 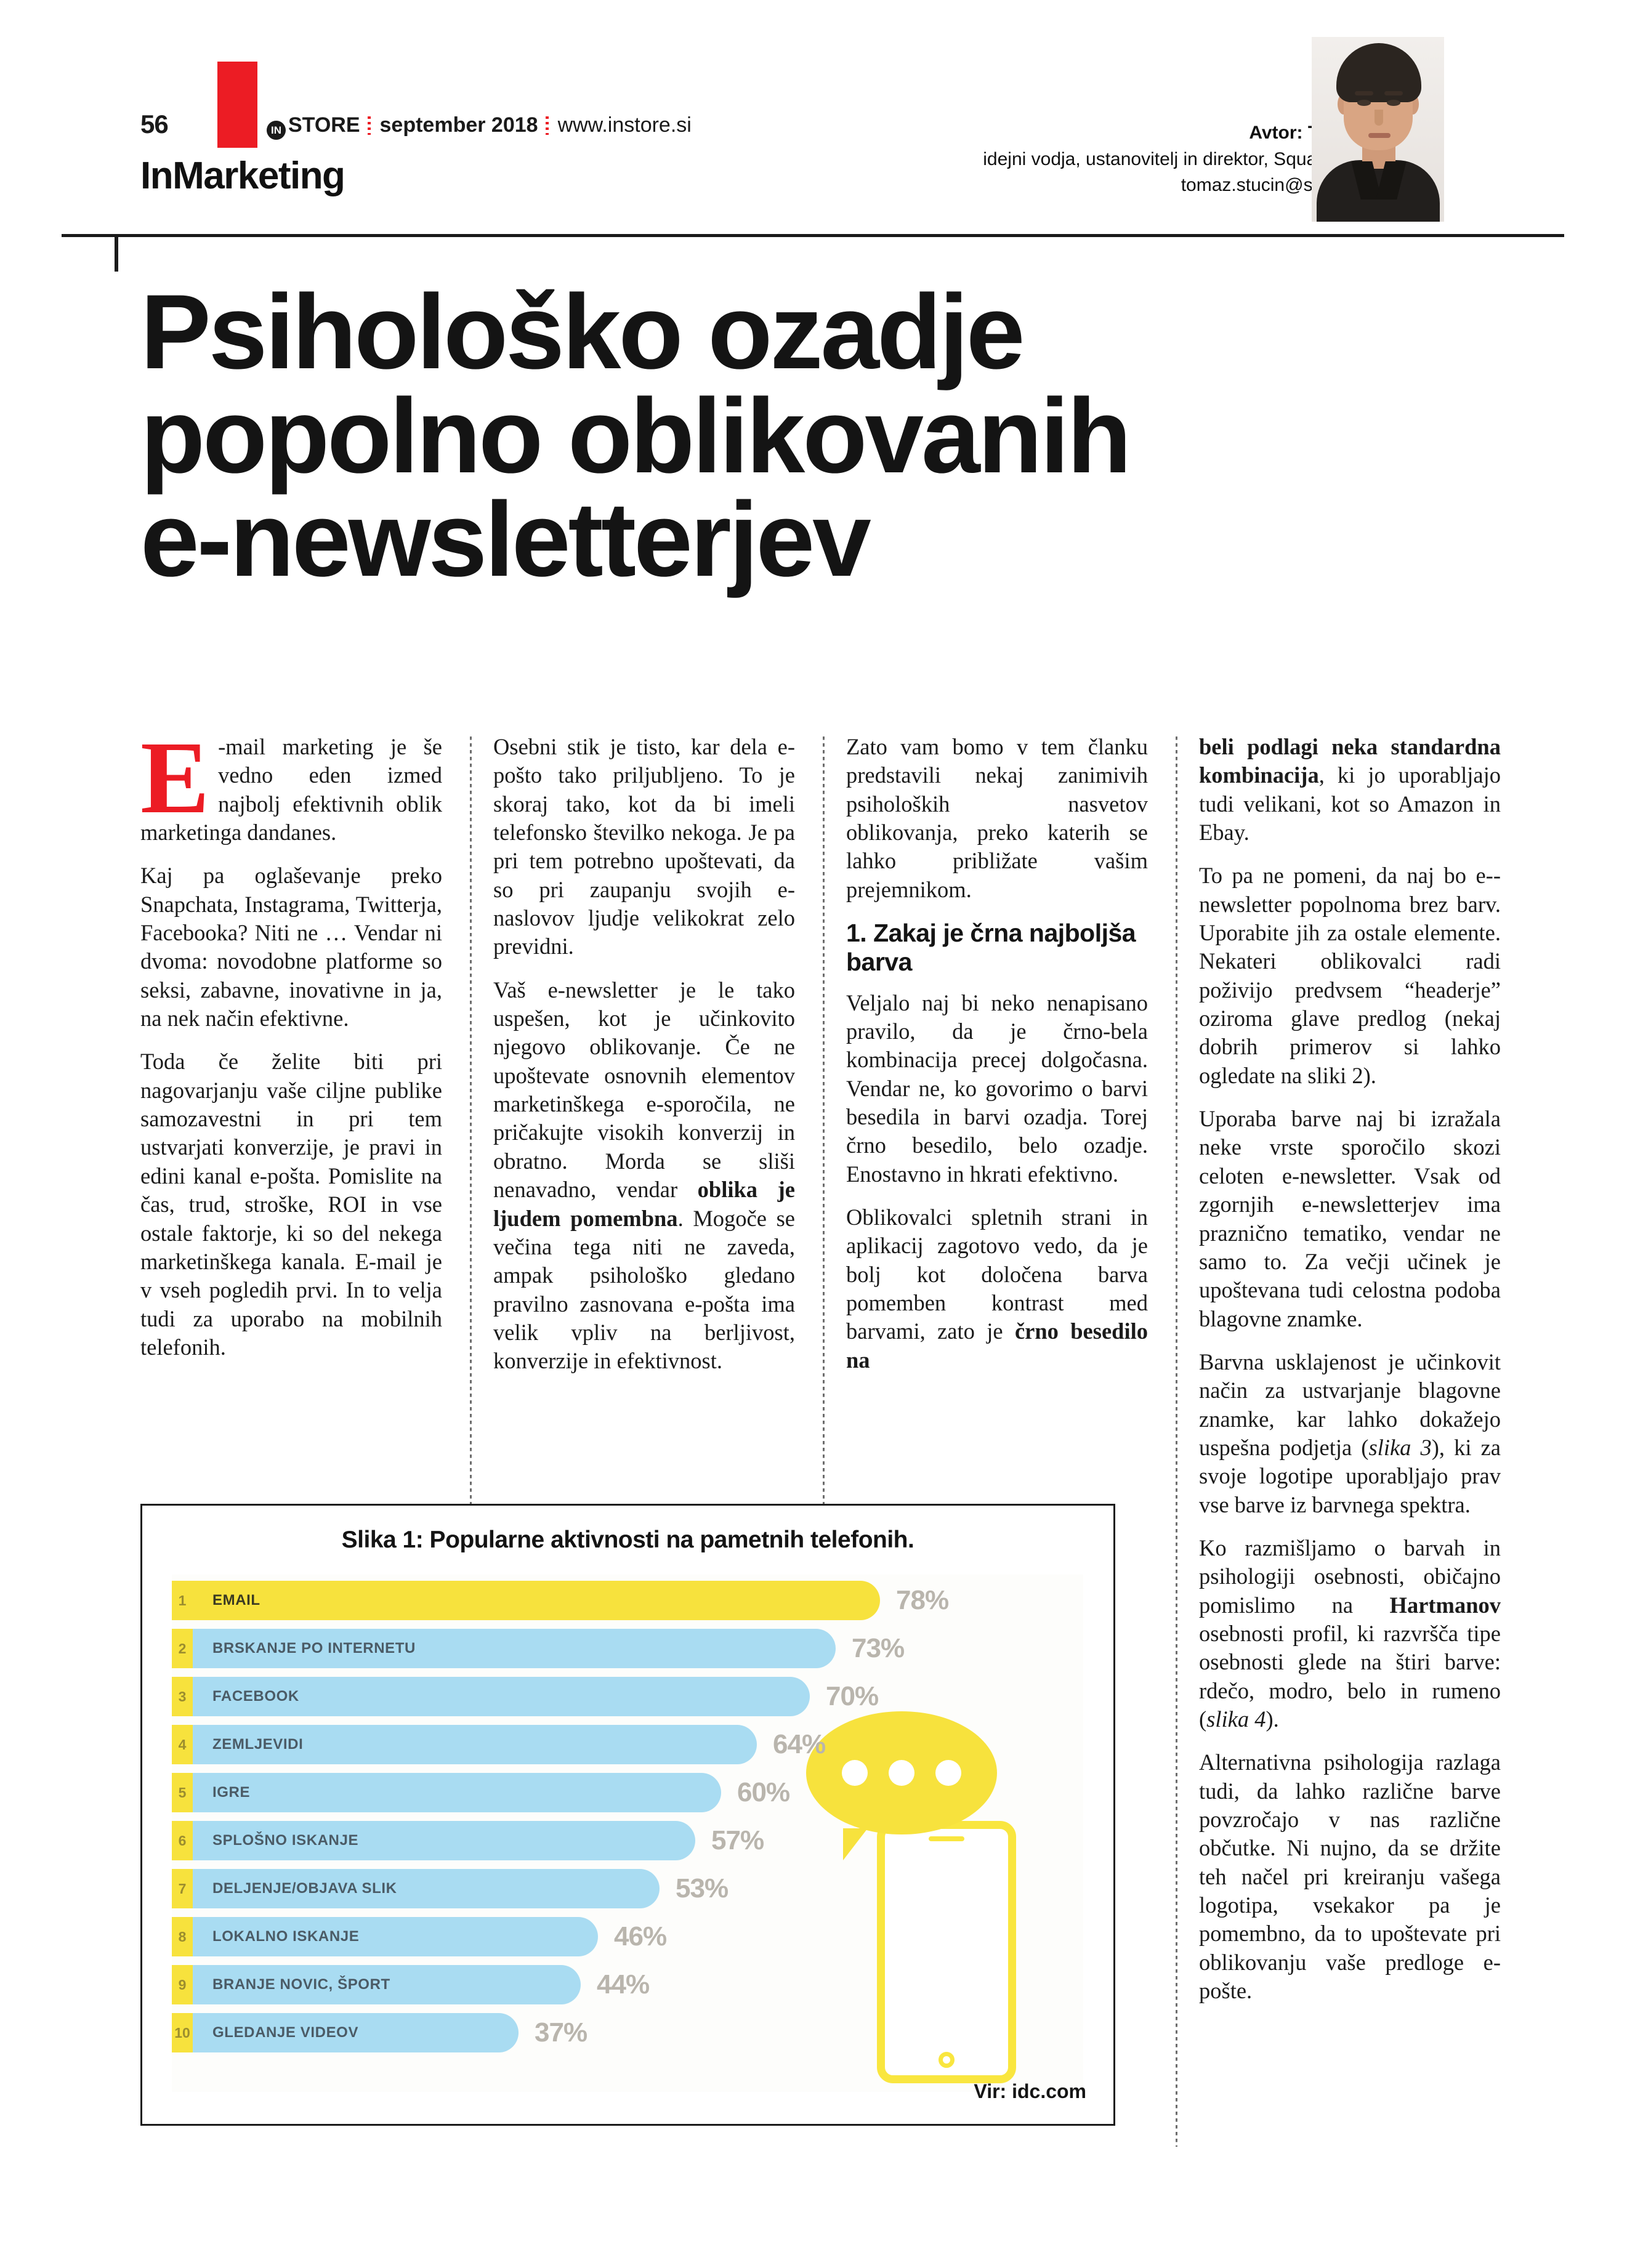 I want to click on masthead-kicker: IN STORE september 2018 www.instore.si, so click(x=479, y=127).